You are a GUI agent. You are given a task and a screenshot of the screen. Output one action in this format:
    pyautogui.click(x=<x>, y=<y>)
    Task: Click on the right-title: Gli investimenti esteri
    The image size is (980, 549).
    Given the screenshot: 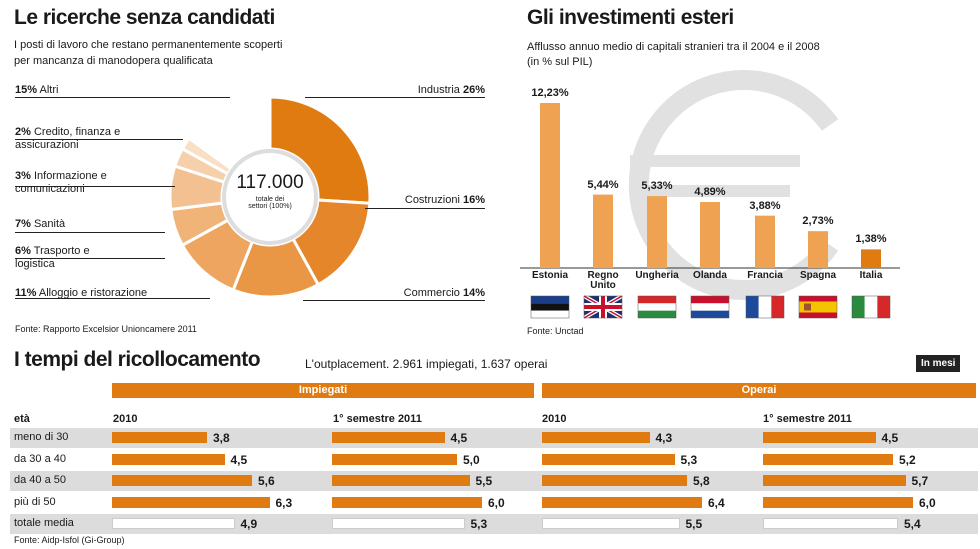 What is the action you would take?
    pyautogui.click(x=630, y=17)
    